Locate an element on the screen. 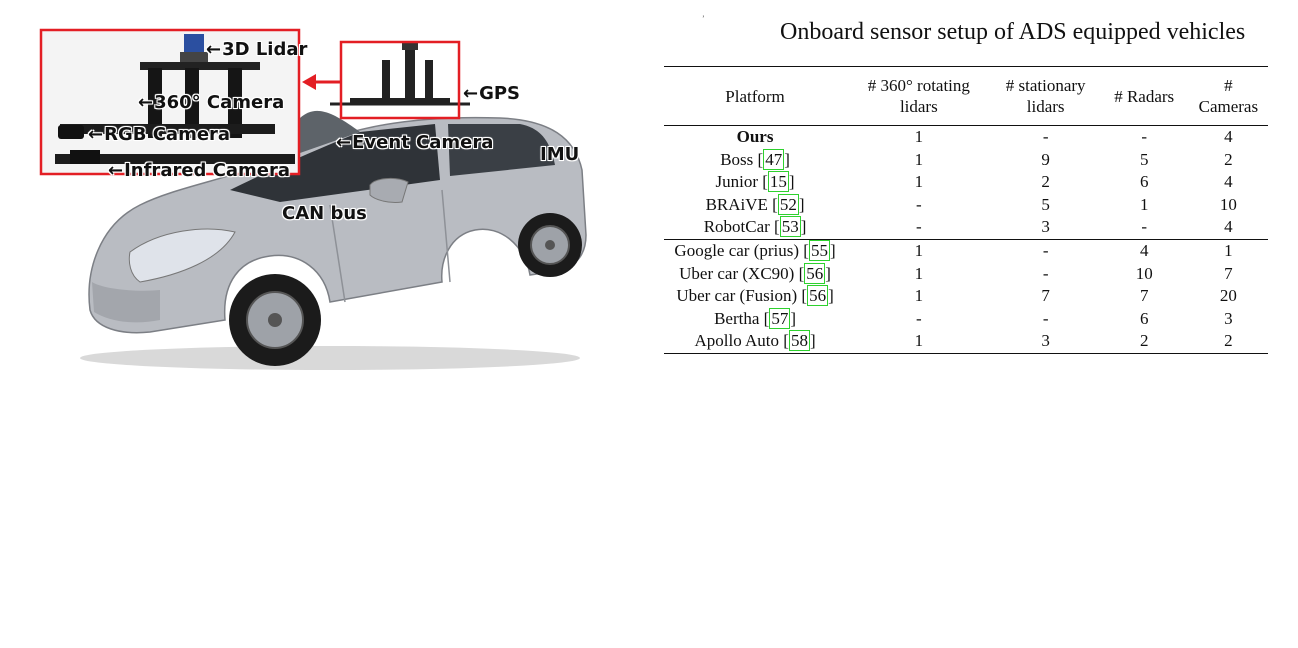 The height and width of the screenshot is (648, 1298). header-radars: # Radars is located at coordinates (1144, 96).